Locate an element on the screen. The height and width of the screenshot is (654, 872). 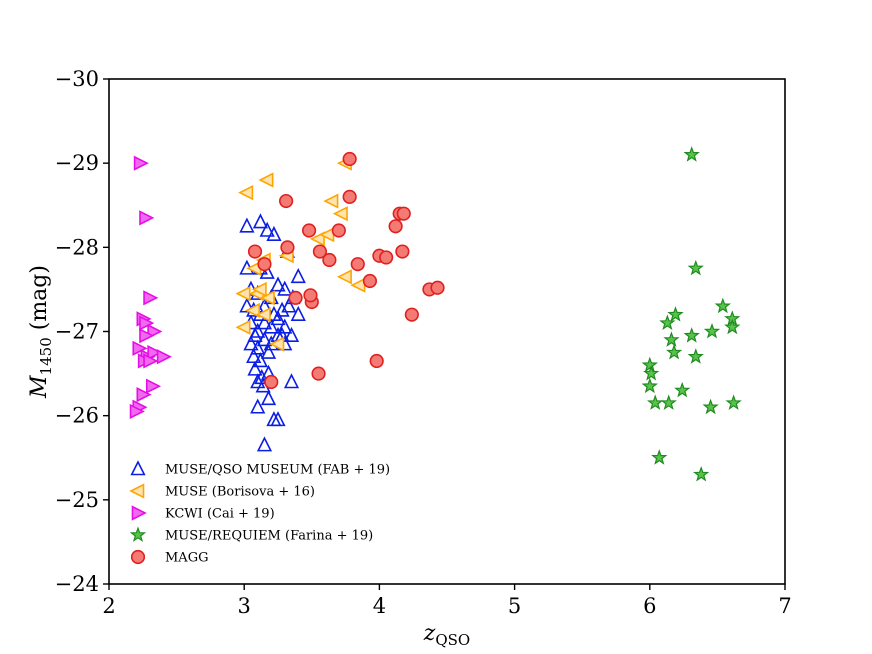
y-axis-ticks: −30 −29 −28 −27 −26 −25 −24 is located at coordinates (82, 331).